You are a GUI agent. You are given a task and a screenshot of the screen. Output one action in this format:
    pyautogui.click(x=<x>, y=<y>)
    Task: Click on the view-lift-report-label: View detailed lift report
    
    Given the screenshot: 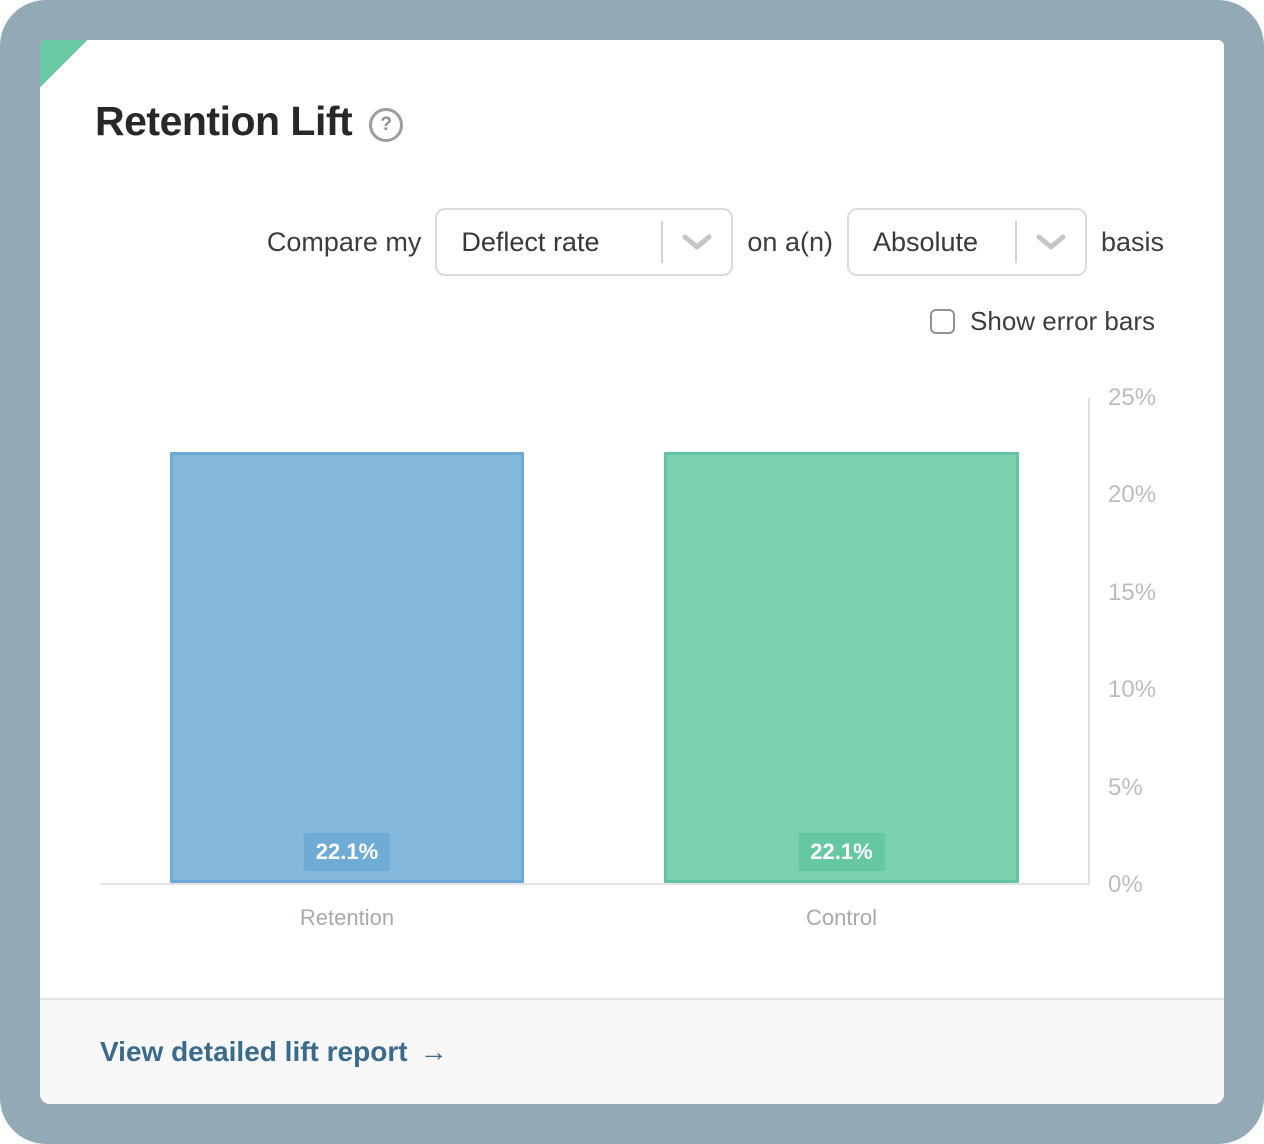 What is the action you would take?
    pyautogui.click(x=254, y=1051)
    